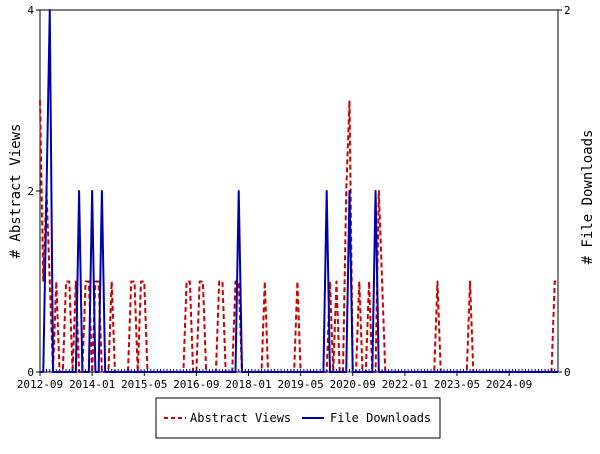 Image resolution: width=600 pixels, height=454 pixels. What do you see at coordinates (588, 197) in the screenshot?
I see `y-right-axis-label: # File Downloads` at bounding box center [588, 197].